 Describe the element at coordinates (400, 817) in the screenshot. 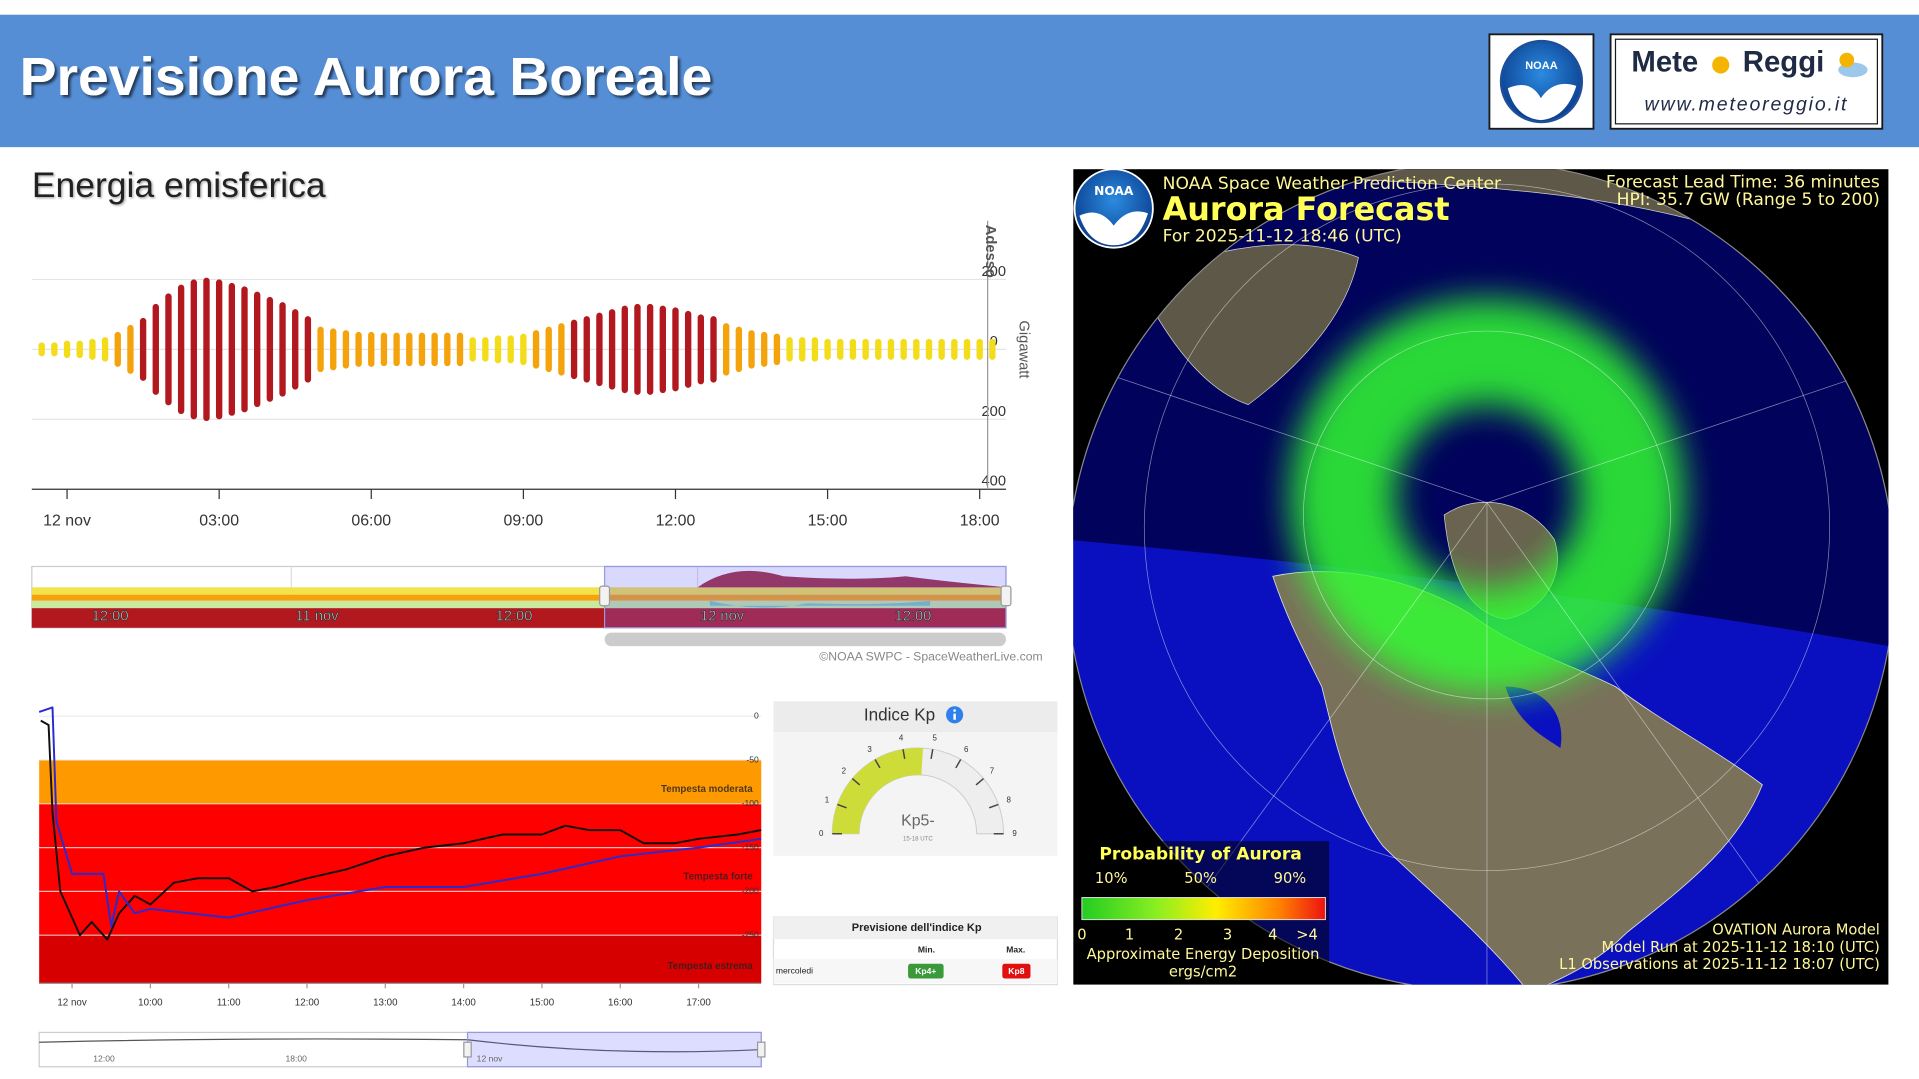

I see `series-line` at that location.